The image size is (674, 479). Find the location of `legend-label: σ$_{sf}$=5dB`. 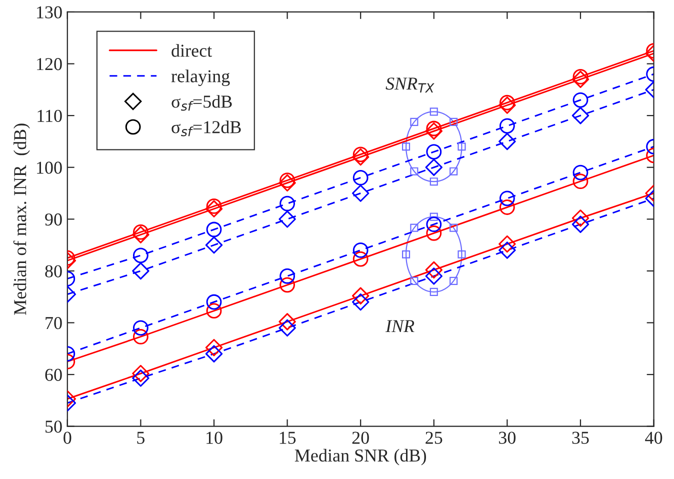

legend-label: σ$_{sf}$=5dB is located at coordinates (202, 103).